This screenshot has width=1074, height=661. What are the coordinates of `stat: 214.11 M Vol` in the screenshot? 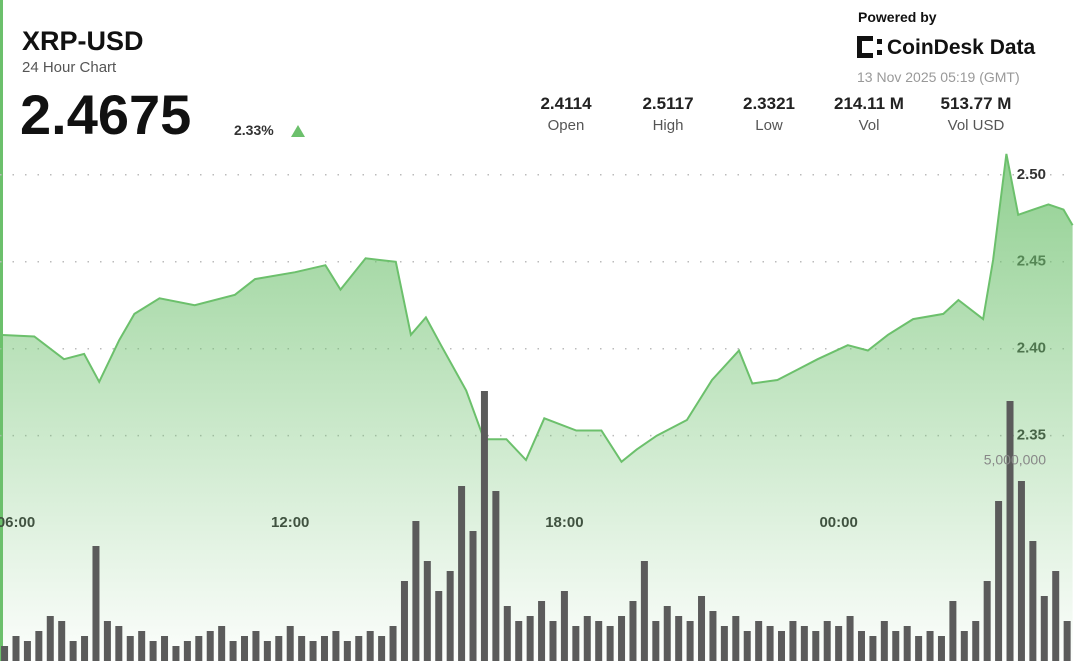 It's located at (869, 114).